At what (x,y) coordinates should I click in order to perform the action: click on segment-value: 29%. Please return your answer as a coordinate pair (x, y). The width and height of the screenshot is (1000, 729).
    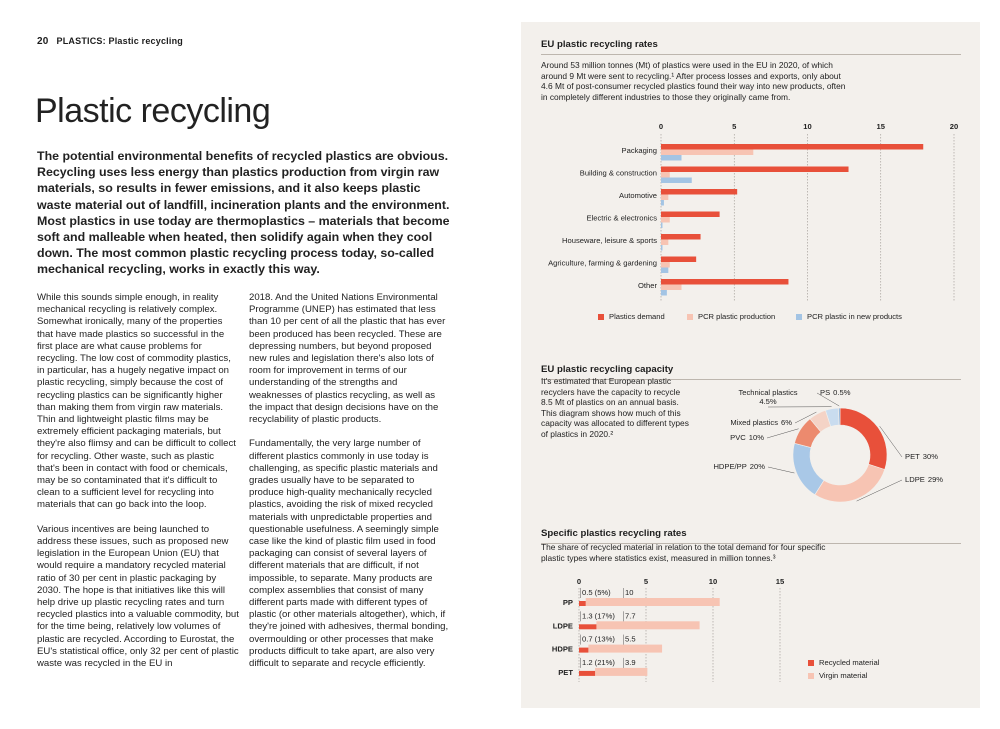
    Looking at the image, I should click on (935, 479).